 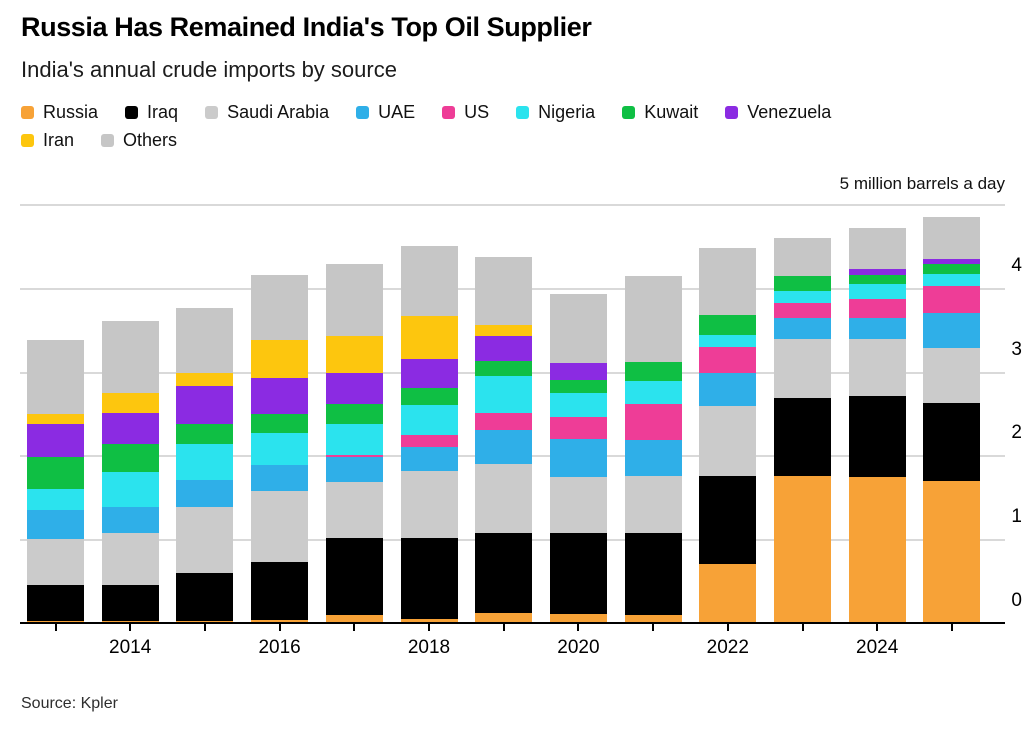 What do you see at coordinates (578, 647) in the screenshot?
I see `x-axis-label-2020: 2020` at bounding box center [578, 647].